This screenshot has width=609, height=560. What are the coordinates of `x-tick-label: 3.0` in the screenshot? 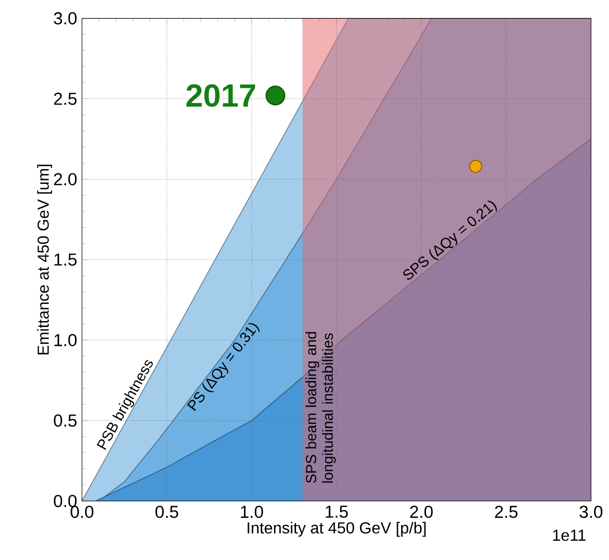 It's located at (591, 512).